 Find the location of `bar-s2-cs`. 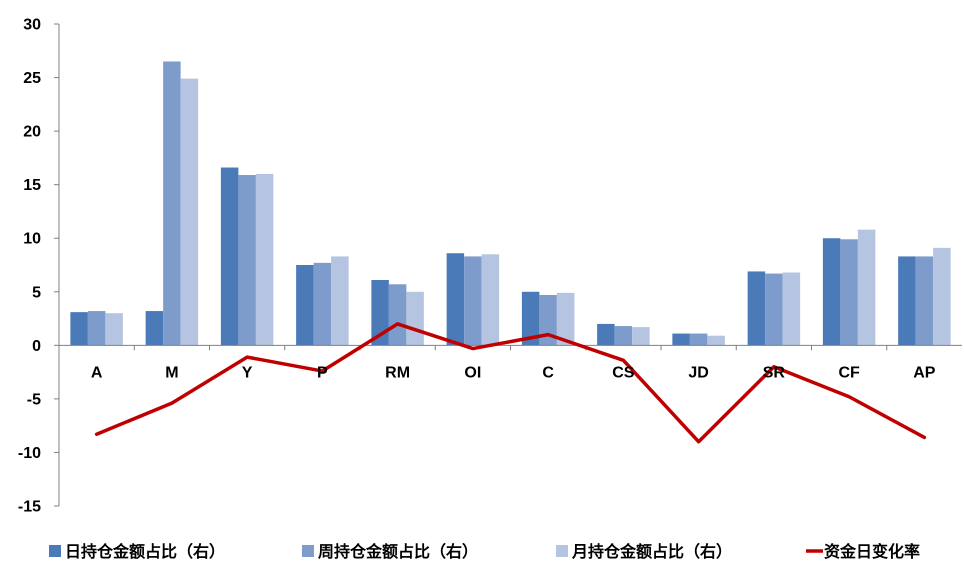

bar-s2-cs is located at coordinates (623, 336).